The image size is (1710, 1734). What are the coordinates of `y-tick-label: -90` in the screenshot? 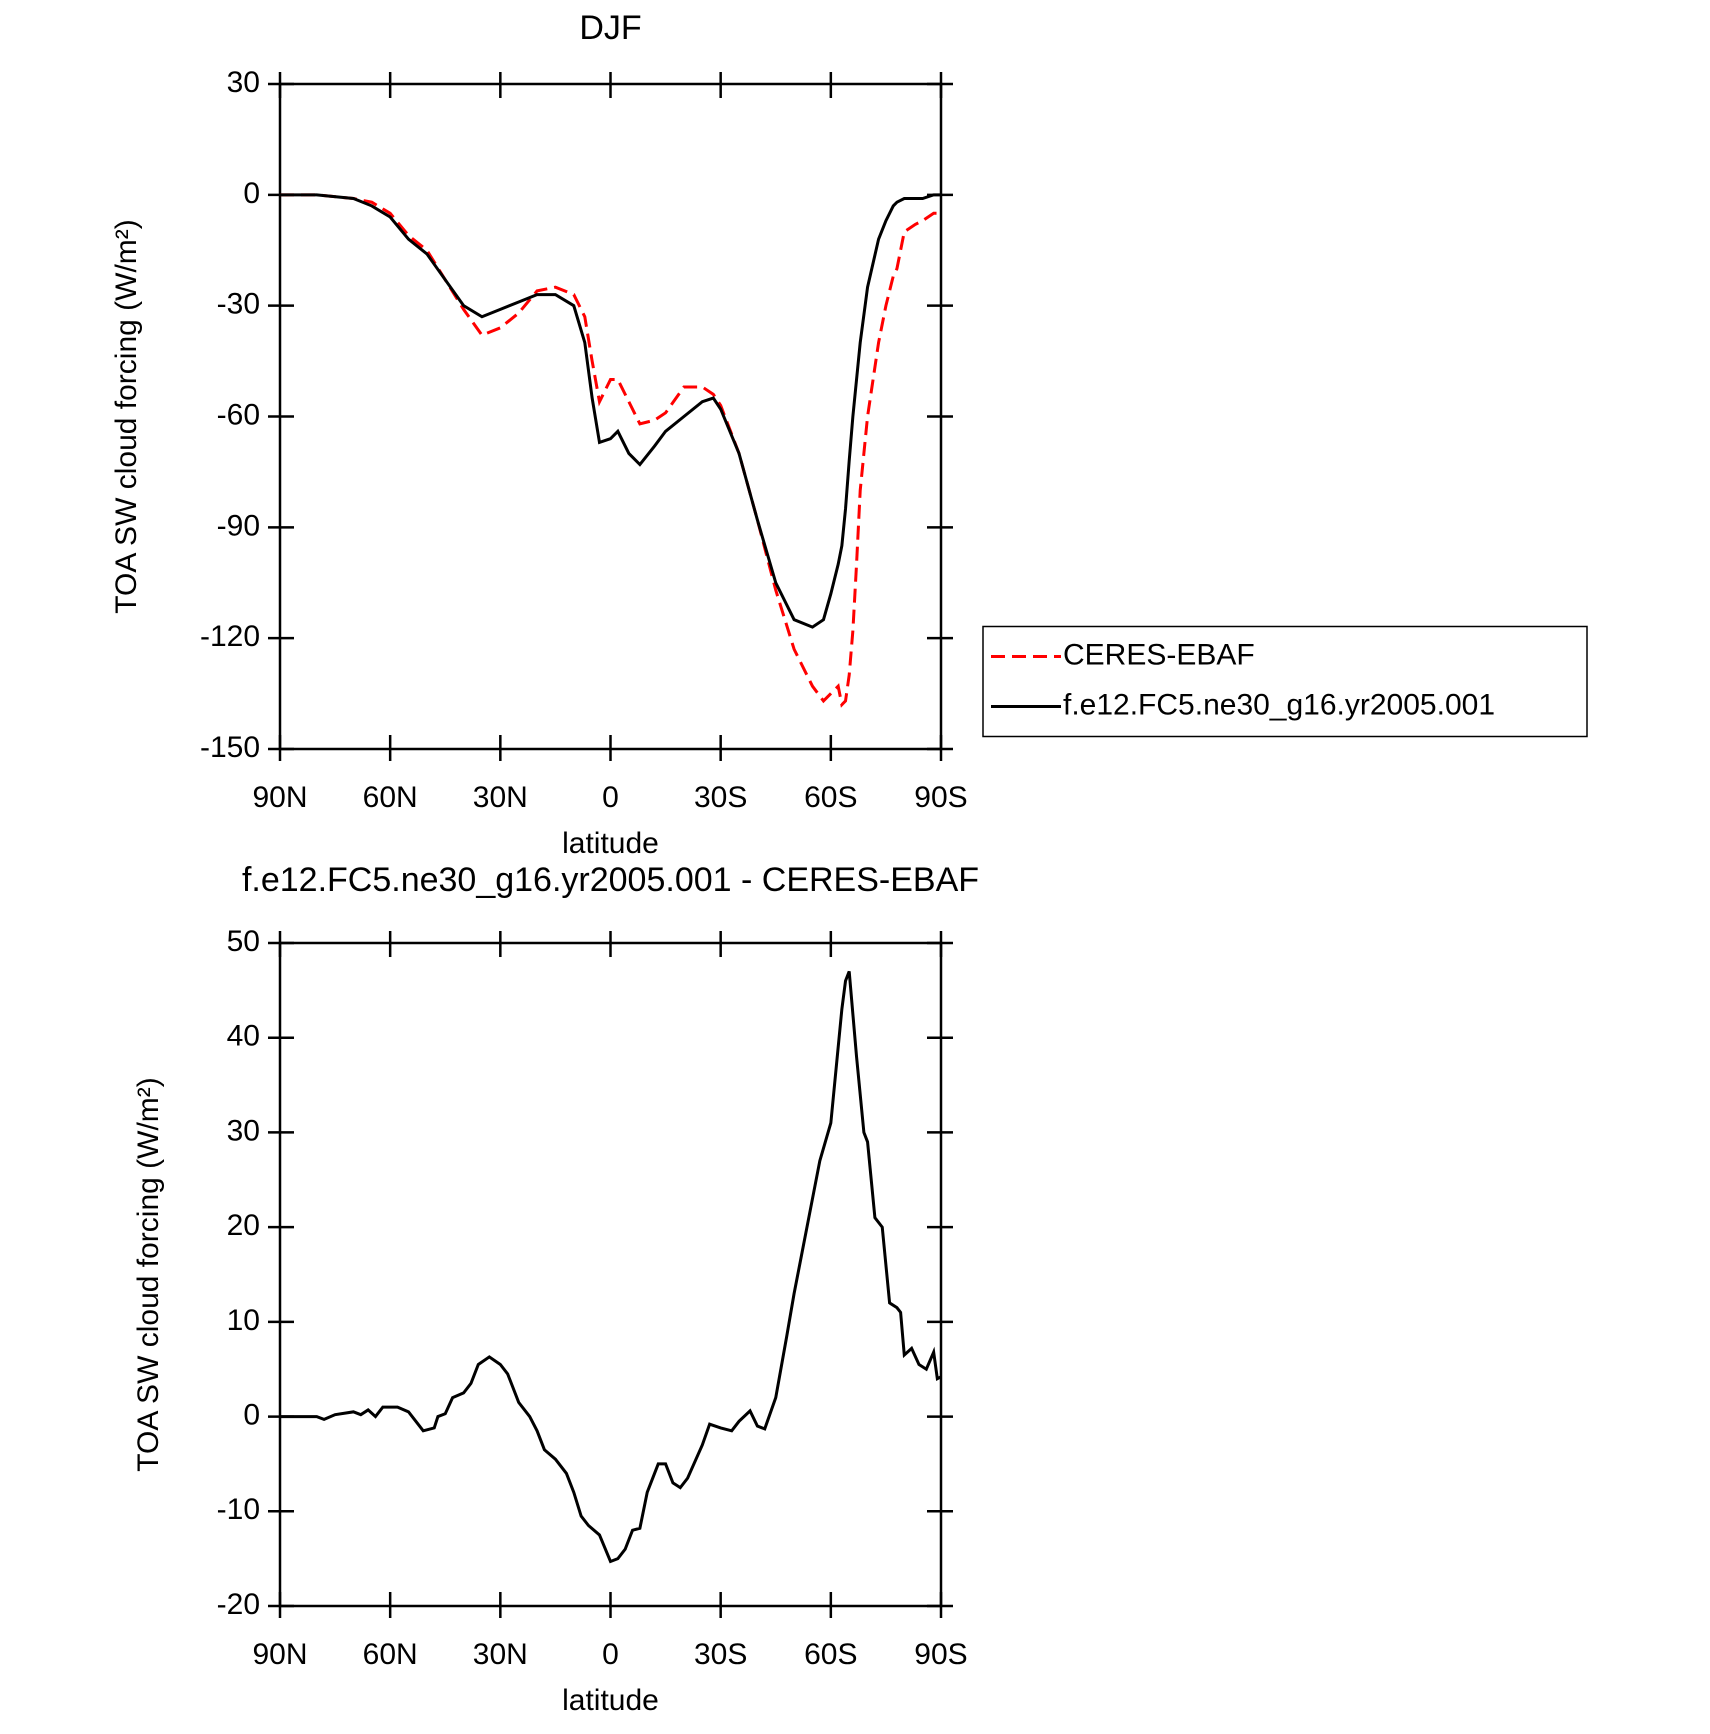 It's located at (238, 525).